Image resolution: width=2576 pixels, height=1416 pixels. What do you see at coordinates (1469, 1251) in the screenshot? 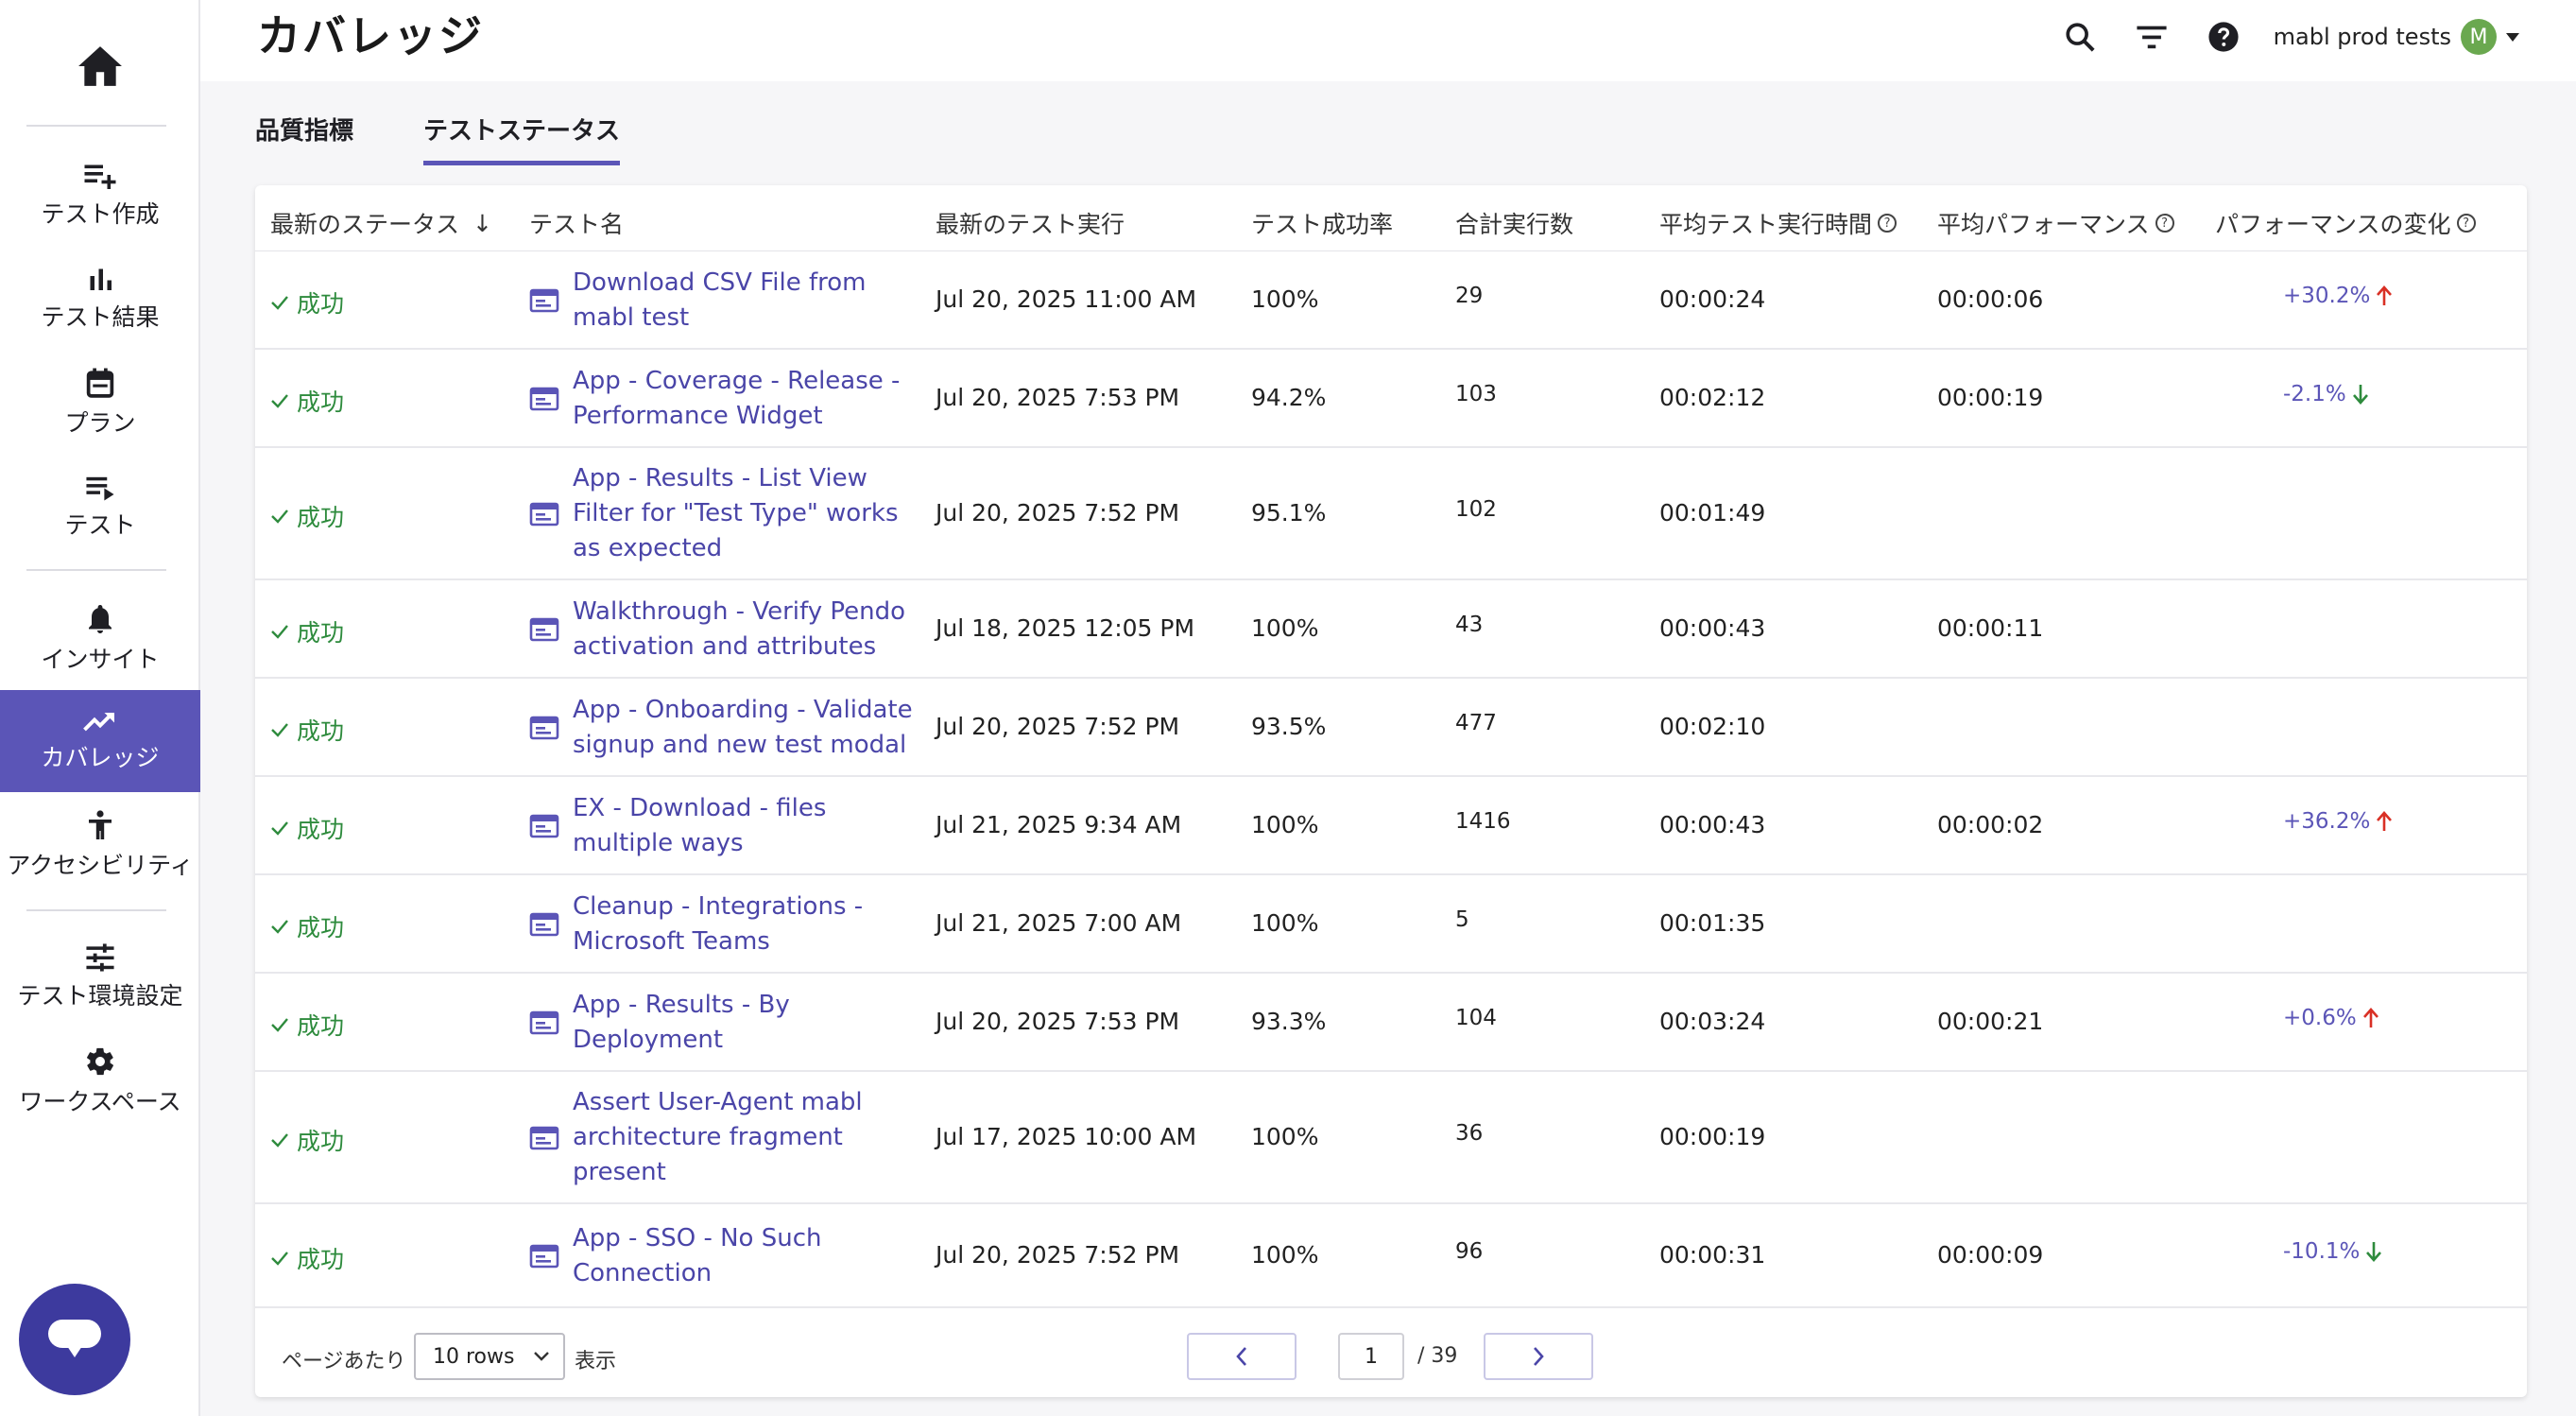
I see `total-runs: 96` at bounding box center [1469, 1251].